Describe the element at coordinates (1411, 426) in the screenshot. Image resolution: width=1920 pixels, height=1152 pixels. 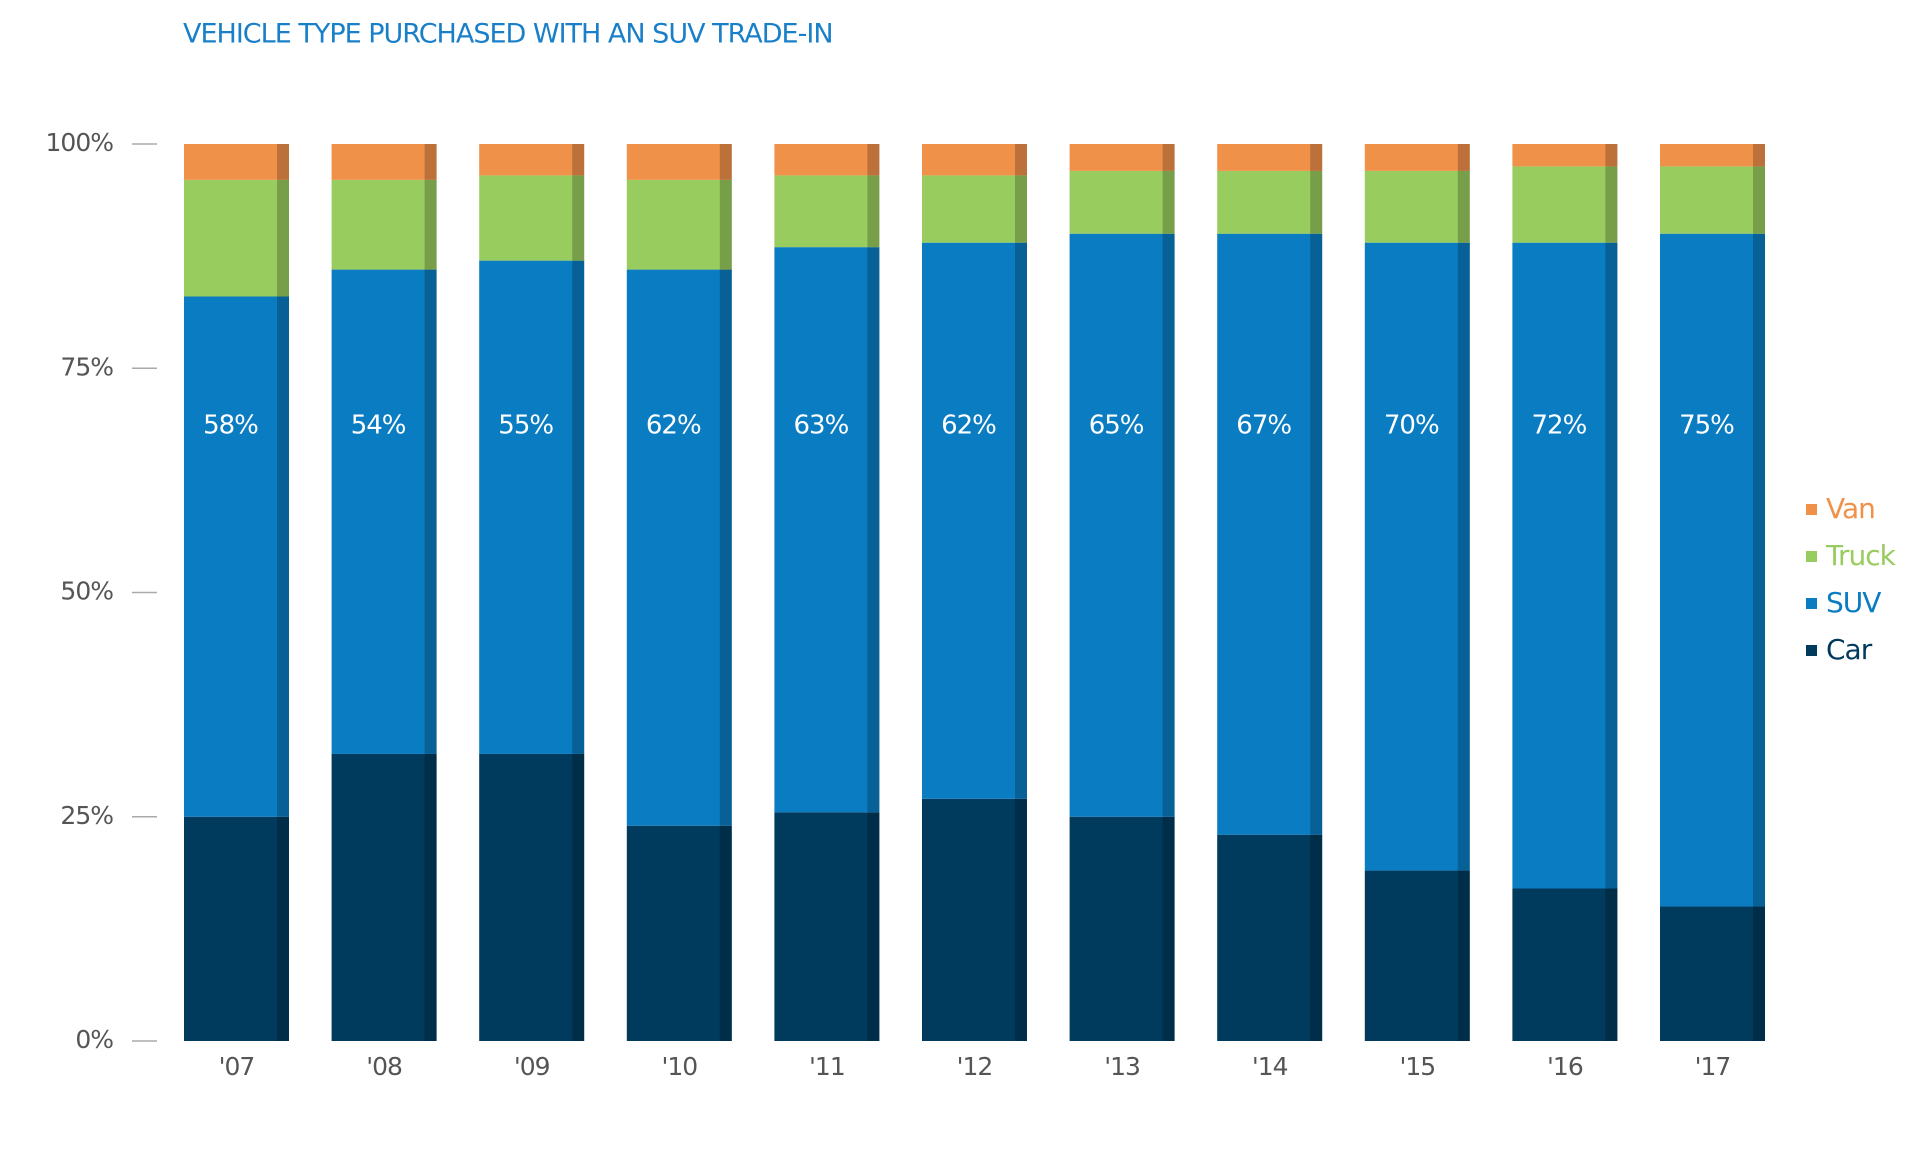
I see `value-label: 70%` at that location.